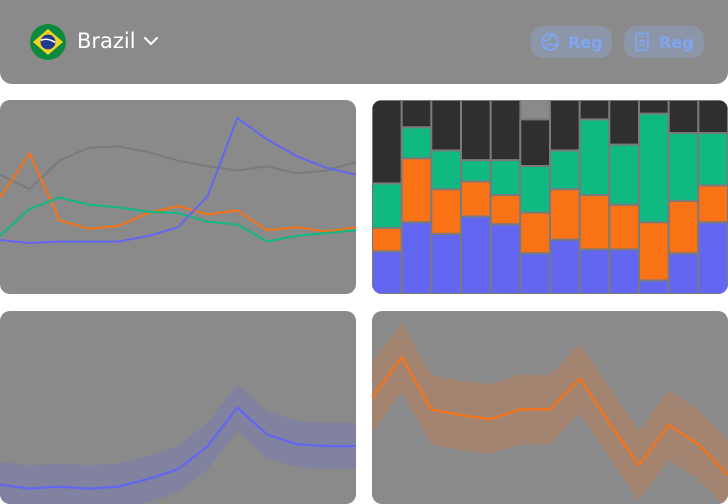 The width and height of the screenshot is (728, 504). Describe the element at coordinates (151, 41) in the screenshot. I see `chevron-down-icon` at that location.